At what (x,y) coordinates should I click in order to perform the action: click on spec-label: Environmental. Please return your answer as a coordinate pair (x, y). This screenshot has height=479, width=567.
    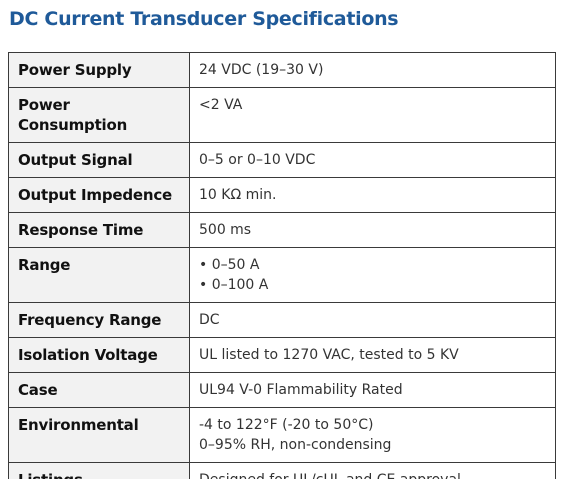
    Looking at the image, I should click on (99, 435).